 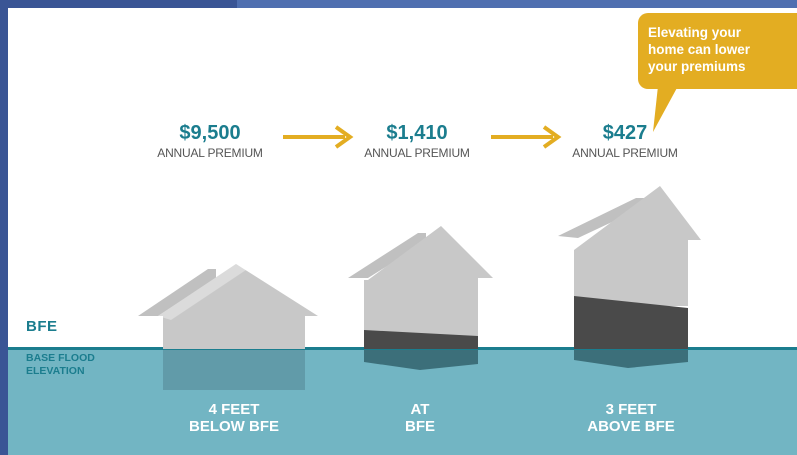 What do you see at coordinates (665, 109) in the screenshot?
I see `callout-tail` at bounding box center [665, 109].